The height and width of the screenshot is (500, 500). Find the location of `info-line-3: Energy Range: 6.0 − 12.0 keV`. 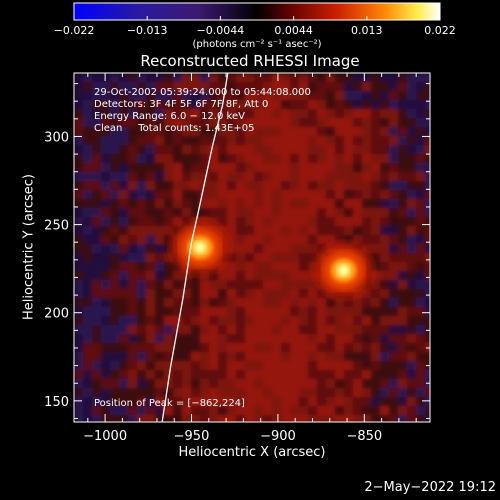

info-line-3: Energy Range: 6.0 − 12.0 keV is located at coordinates (169, 116).